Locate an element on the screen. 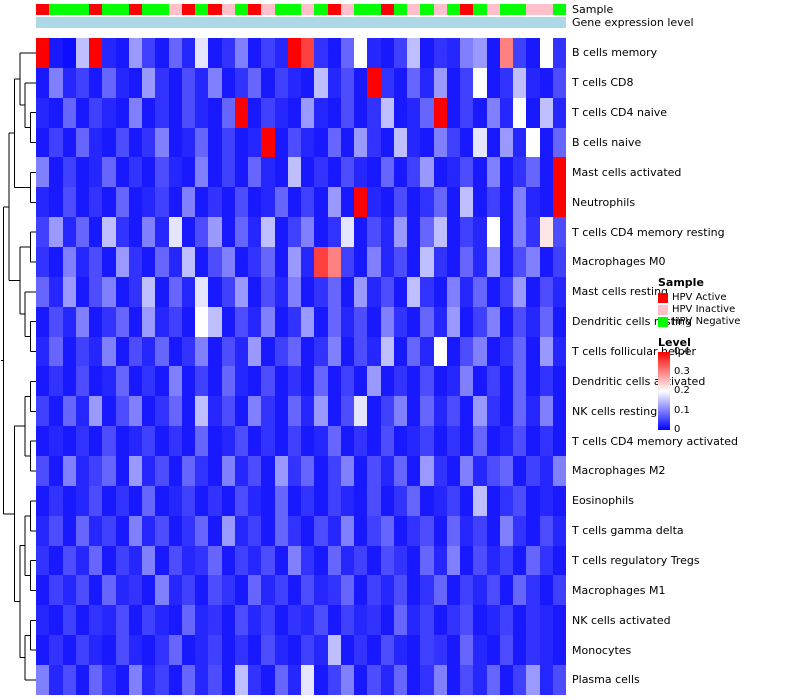 This screenshot has width=800, height=700. row-label: Dendritic cells activated is located at coordinates (639, 381).